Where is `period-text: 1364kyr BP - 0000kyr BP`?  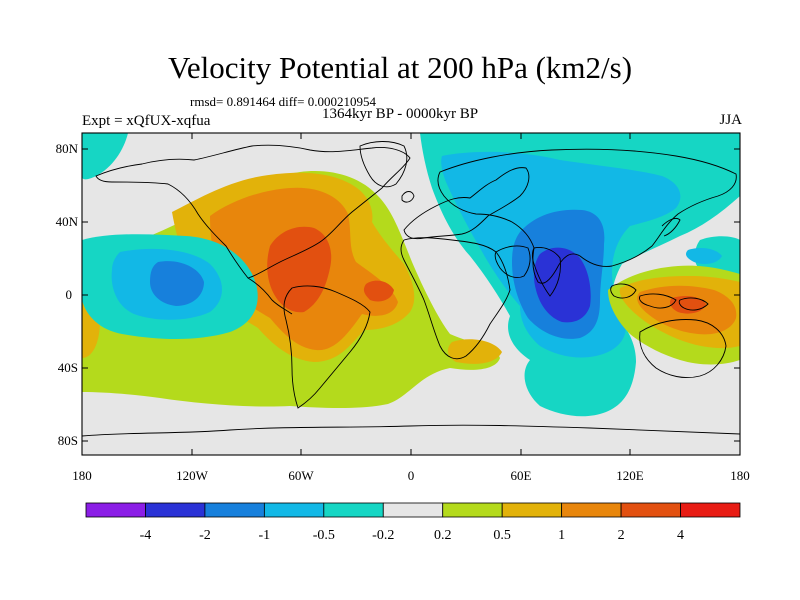
period-text: 1364kyr BP - 0000kyr BP is located at coordinates (400, 114).